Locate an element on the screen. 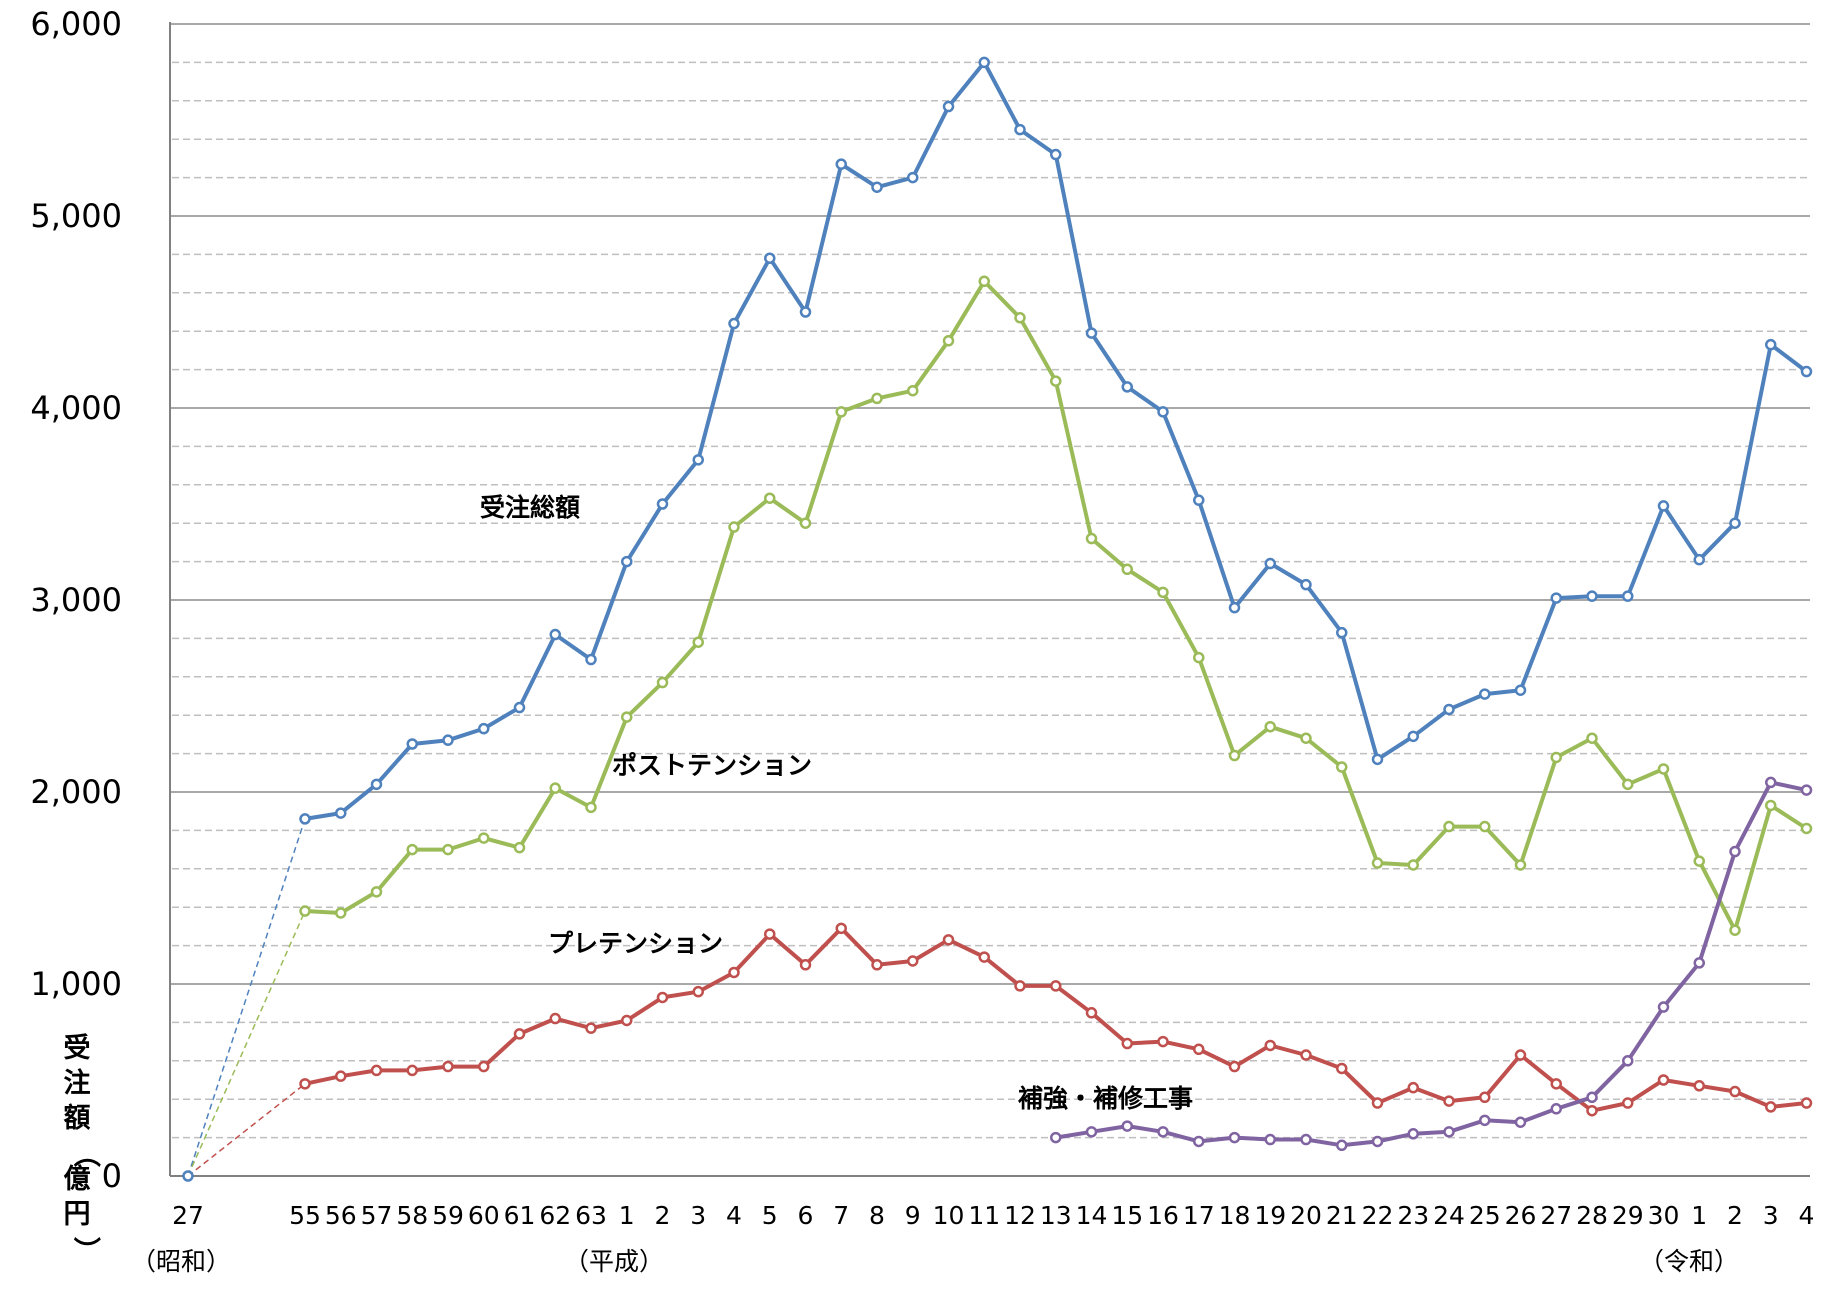 The height and width of the screenshot is (1297, 1822). x-tick-label: 58 is located at coordinates (412, 1215).